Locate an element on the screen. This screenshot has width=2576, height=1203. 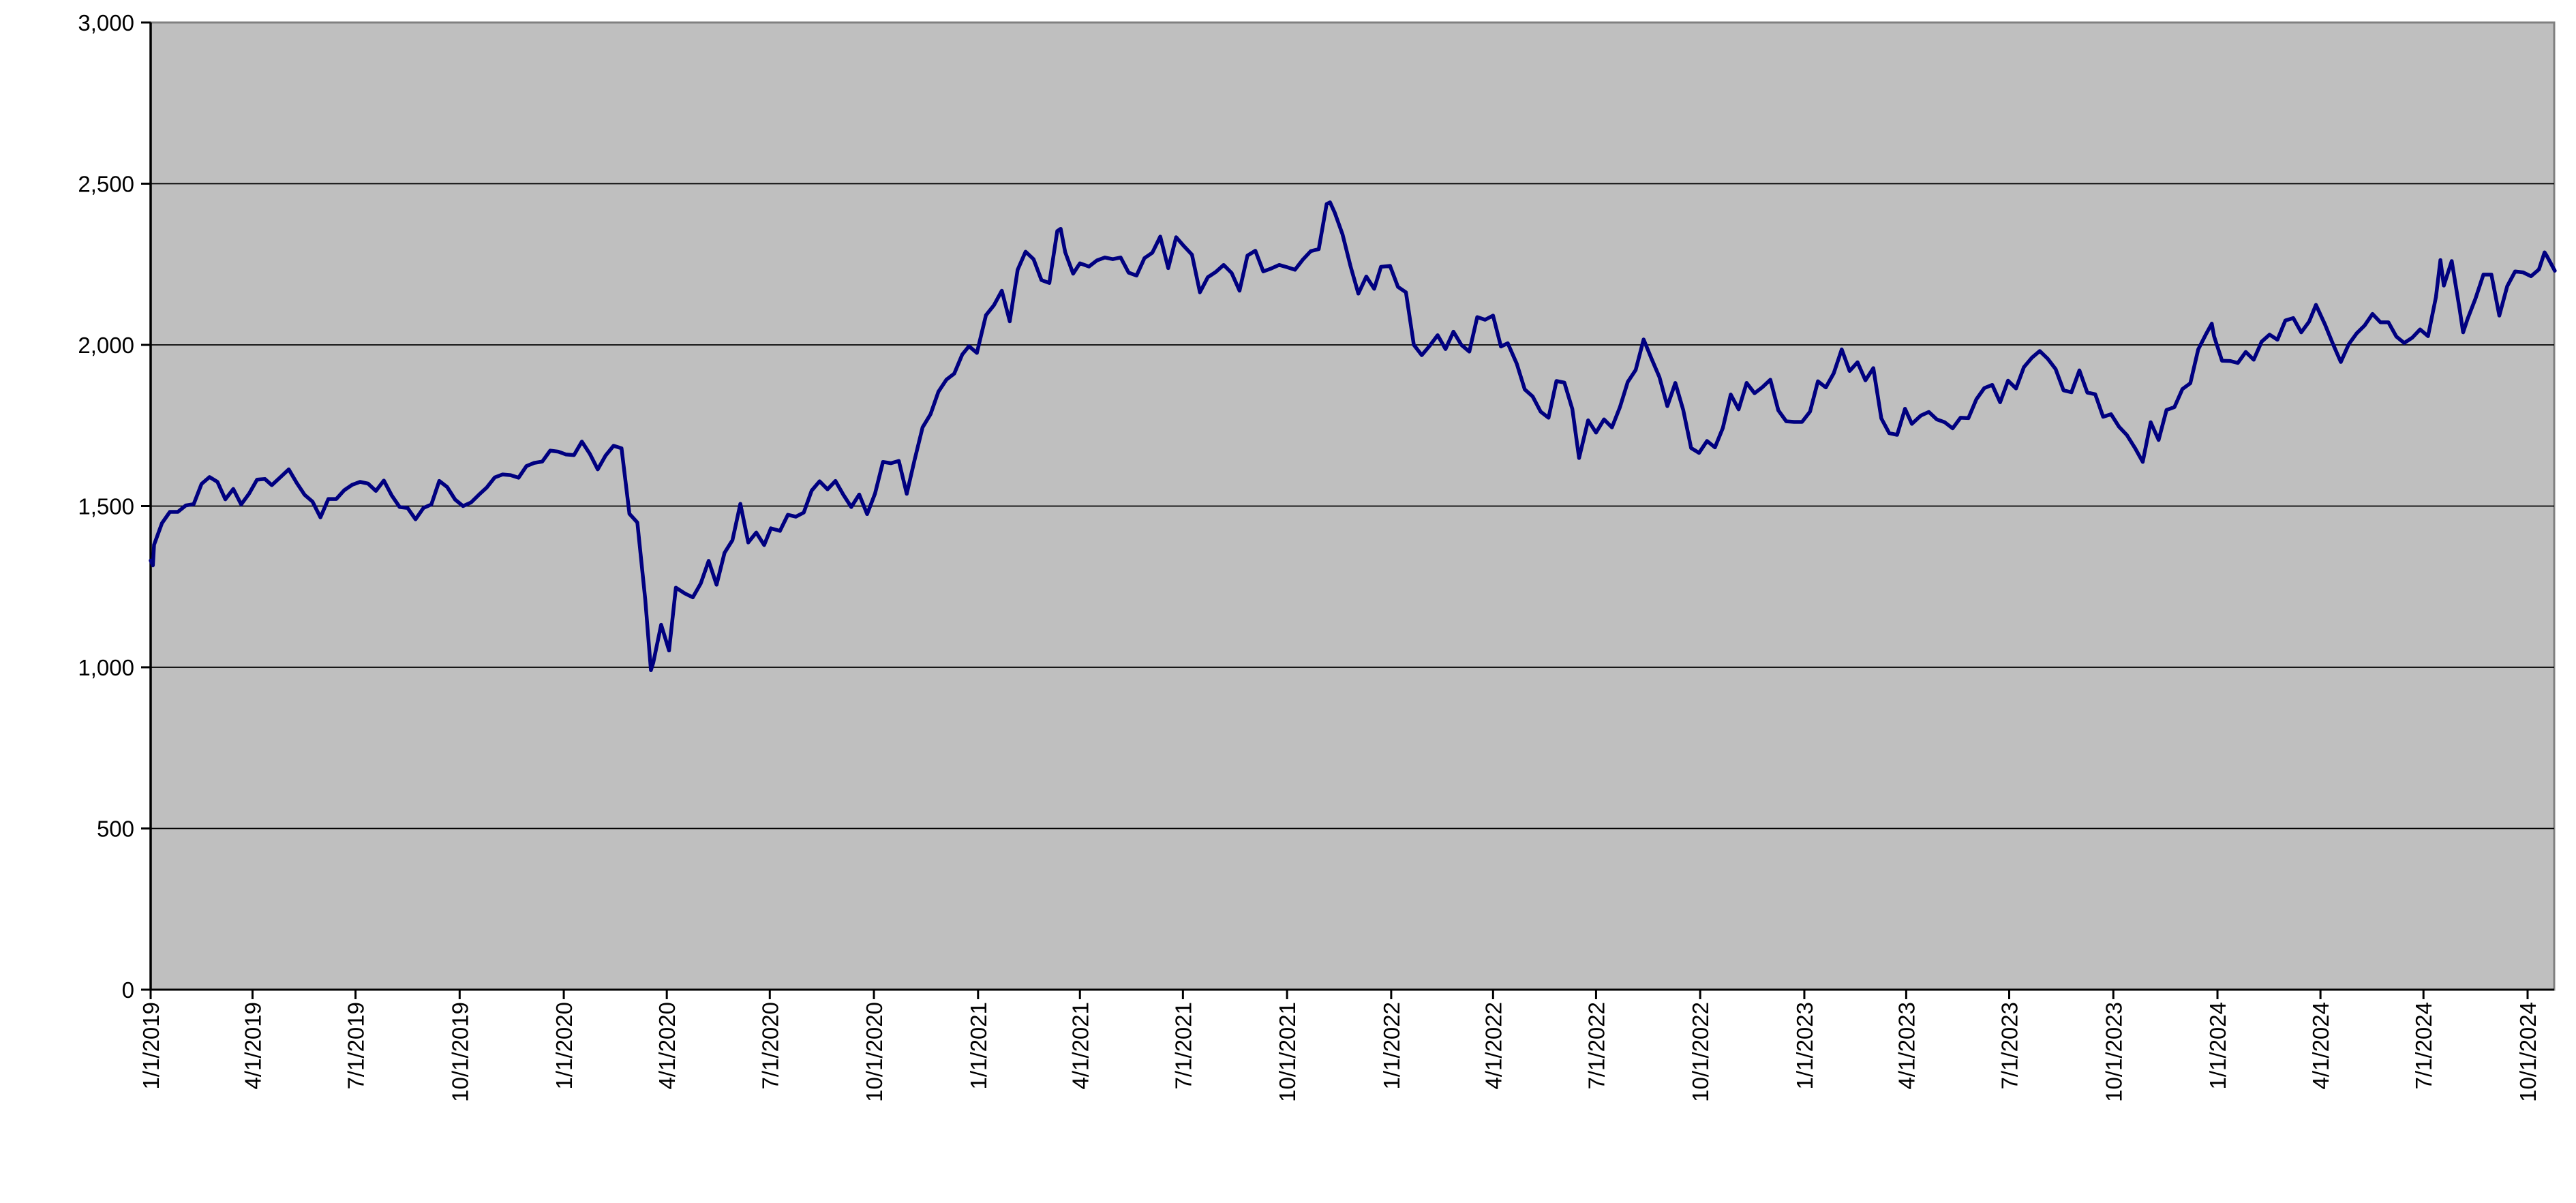
y-tick-label: 2,500 is located at coordinates (106, 184).